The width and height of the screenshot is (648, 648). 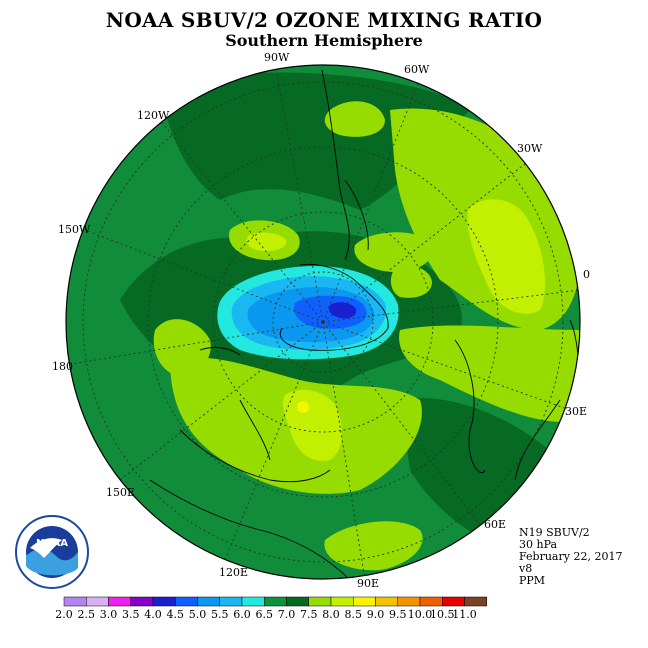 I want to click on colorbar-tick-label: 9.0, so click(x=376, y=614).